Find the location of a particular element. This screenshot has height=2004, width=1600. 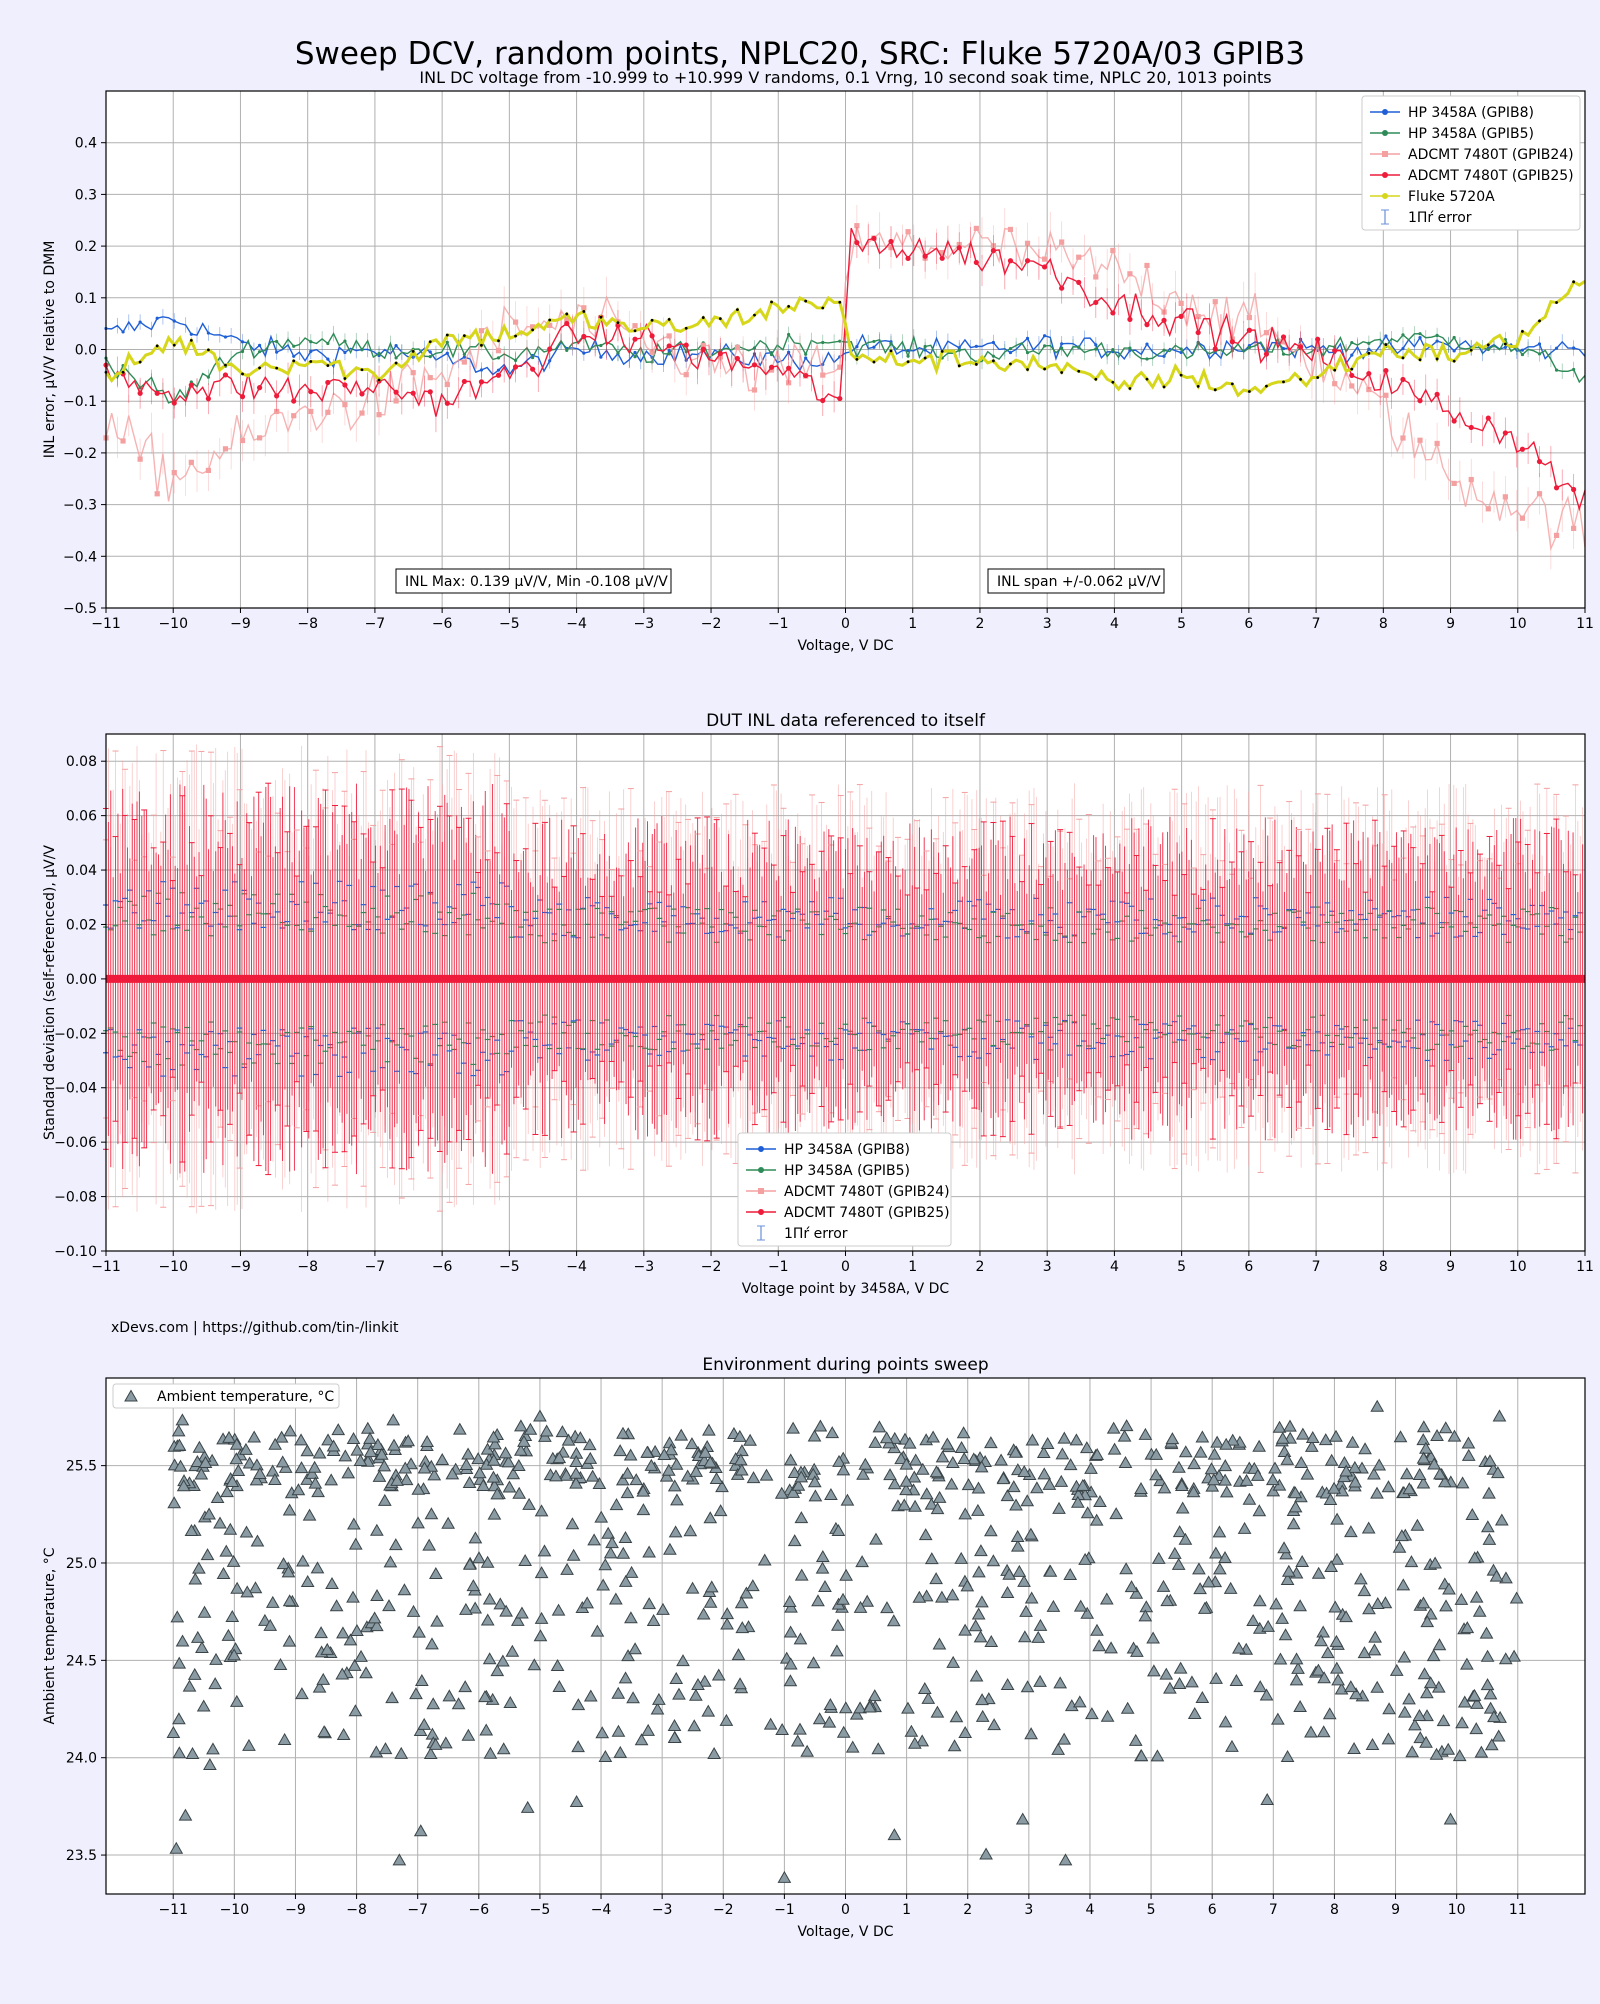

y-tick-label: 0.04 is located at coordinates (81, 871).